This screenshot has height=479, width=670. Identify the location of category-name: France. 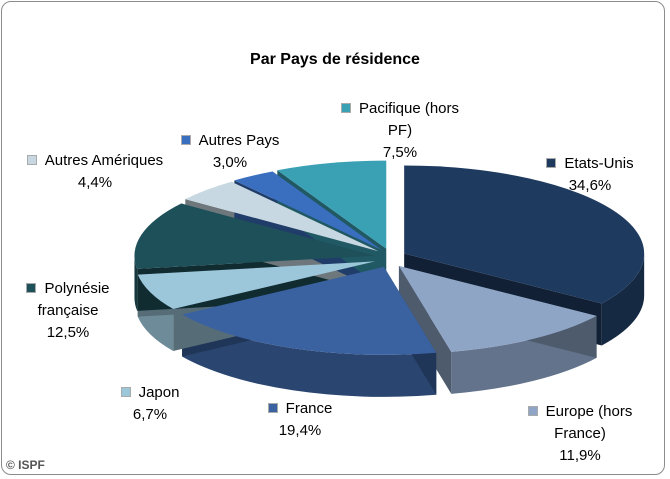
(309, 408).